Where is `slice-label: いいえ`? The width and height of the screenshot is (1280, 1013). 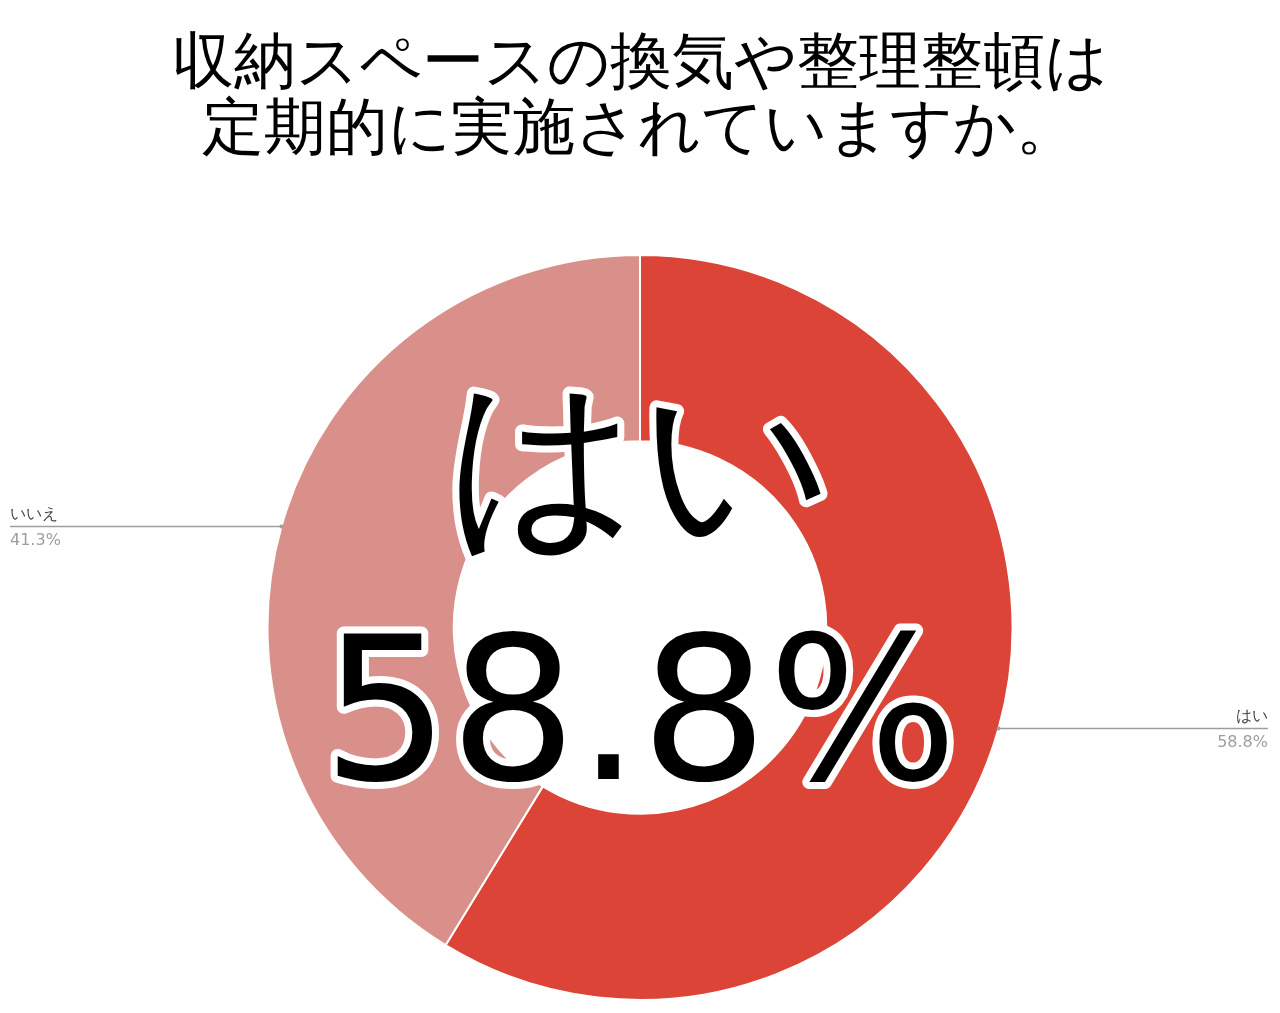 slice-label: いいえ is located at coordinates (34, 513).